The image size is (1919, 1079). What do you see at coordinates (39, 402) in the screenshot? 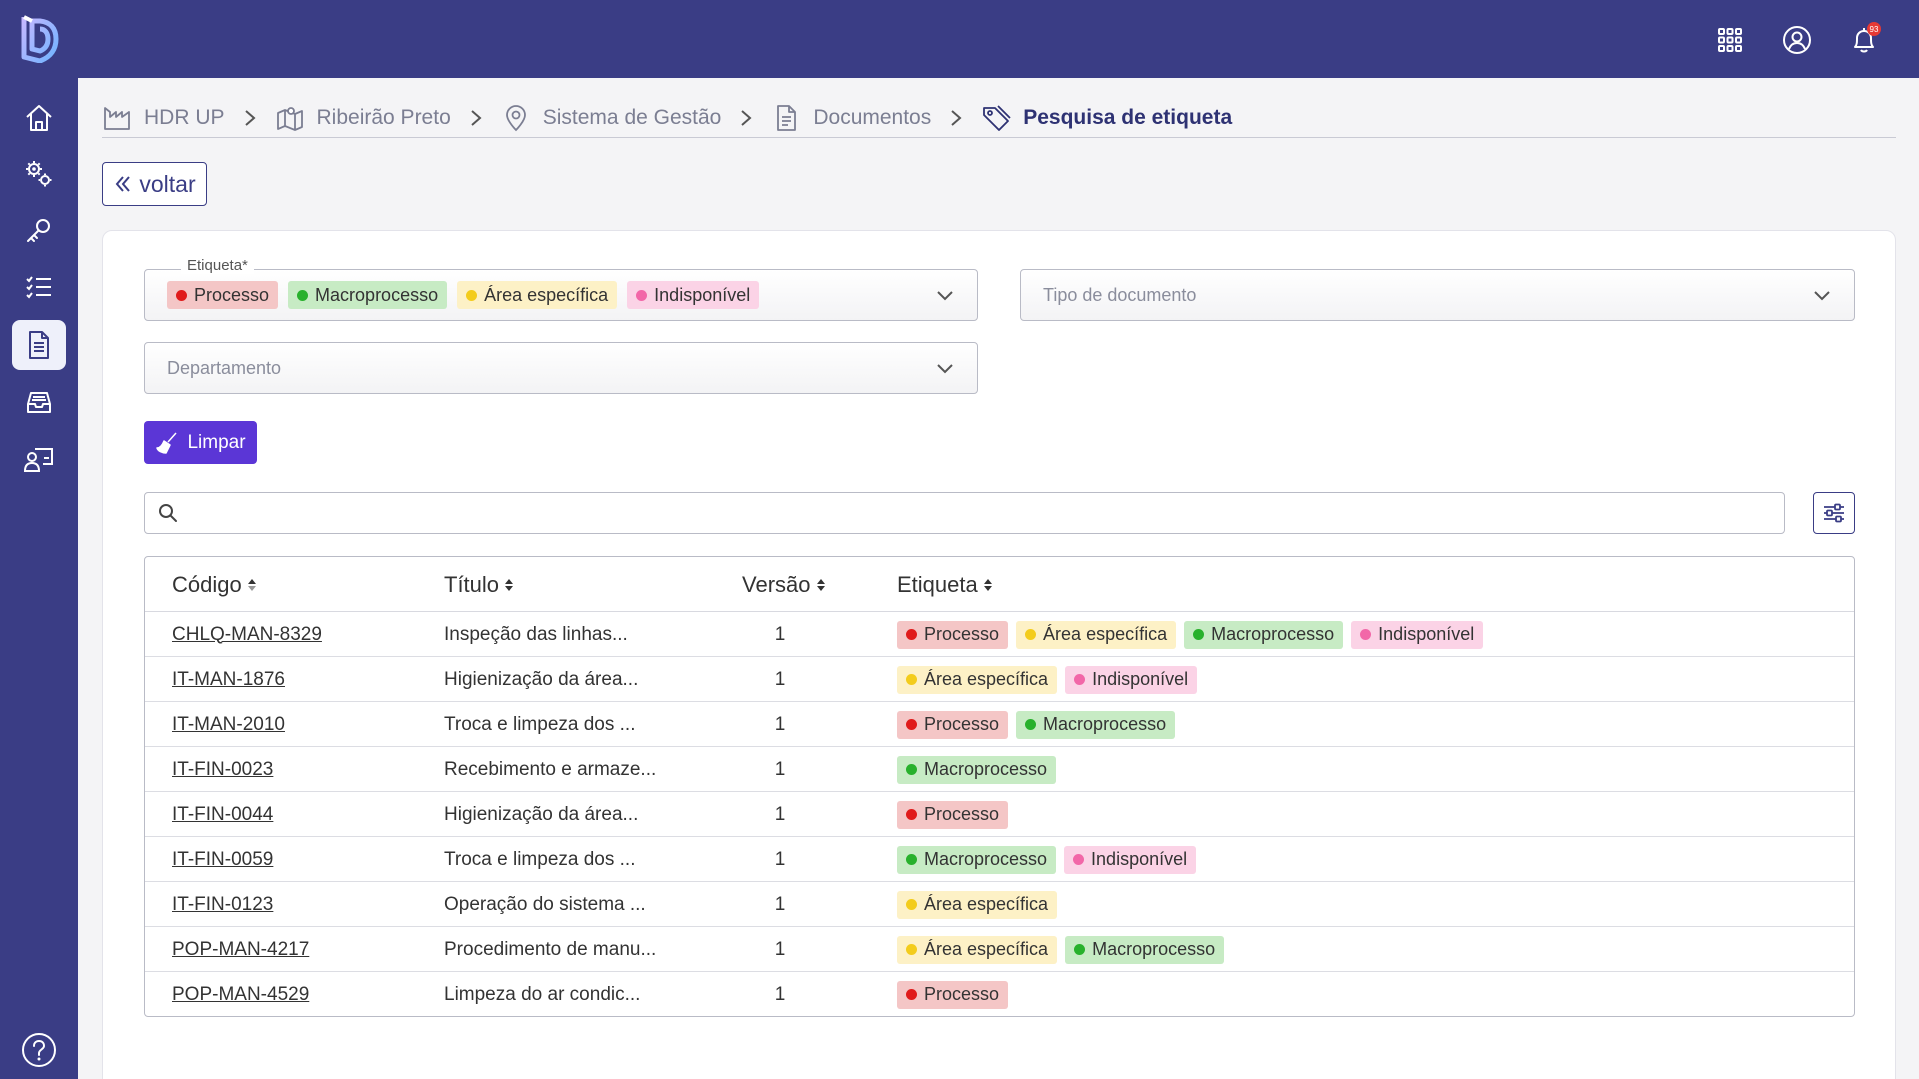
I see `sidebar-item-inbox` at bounding box center [39, 402].